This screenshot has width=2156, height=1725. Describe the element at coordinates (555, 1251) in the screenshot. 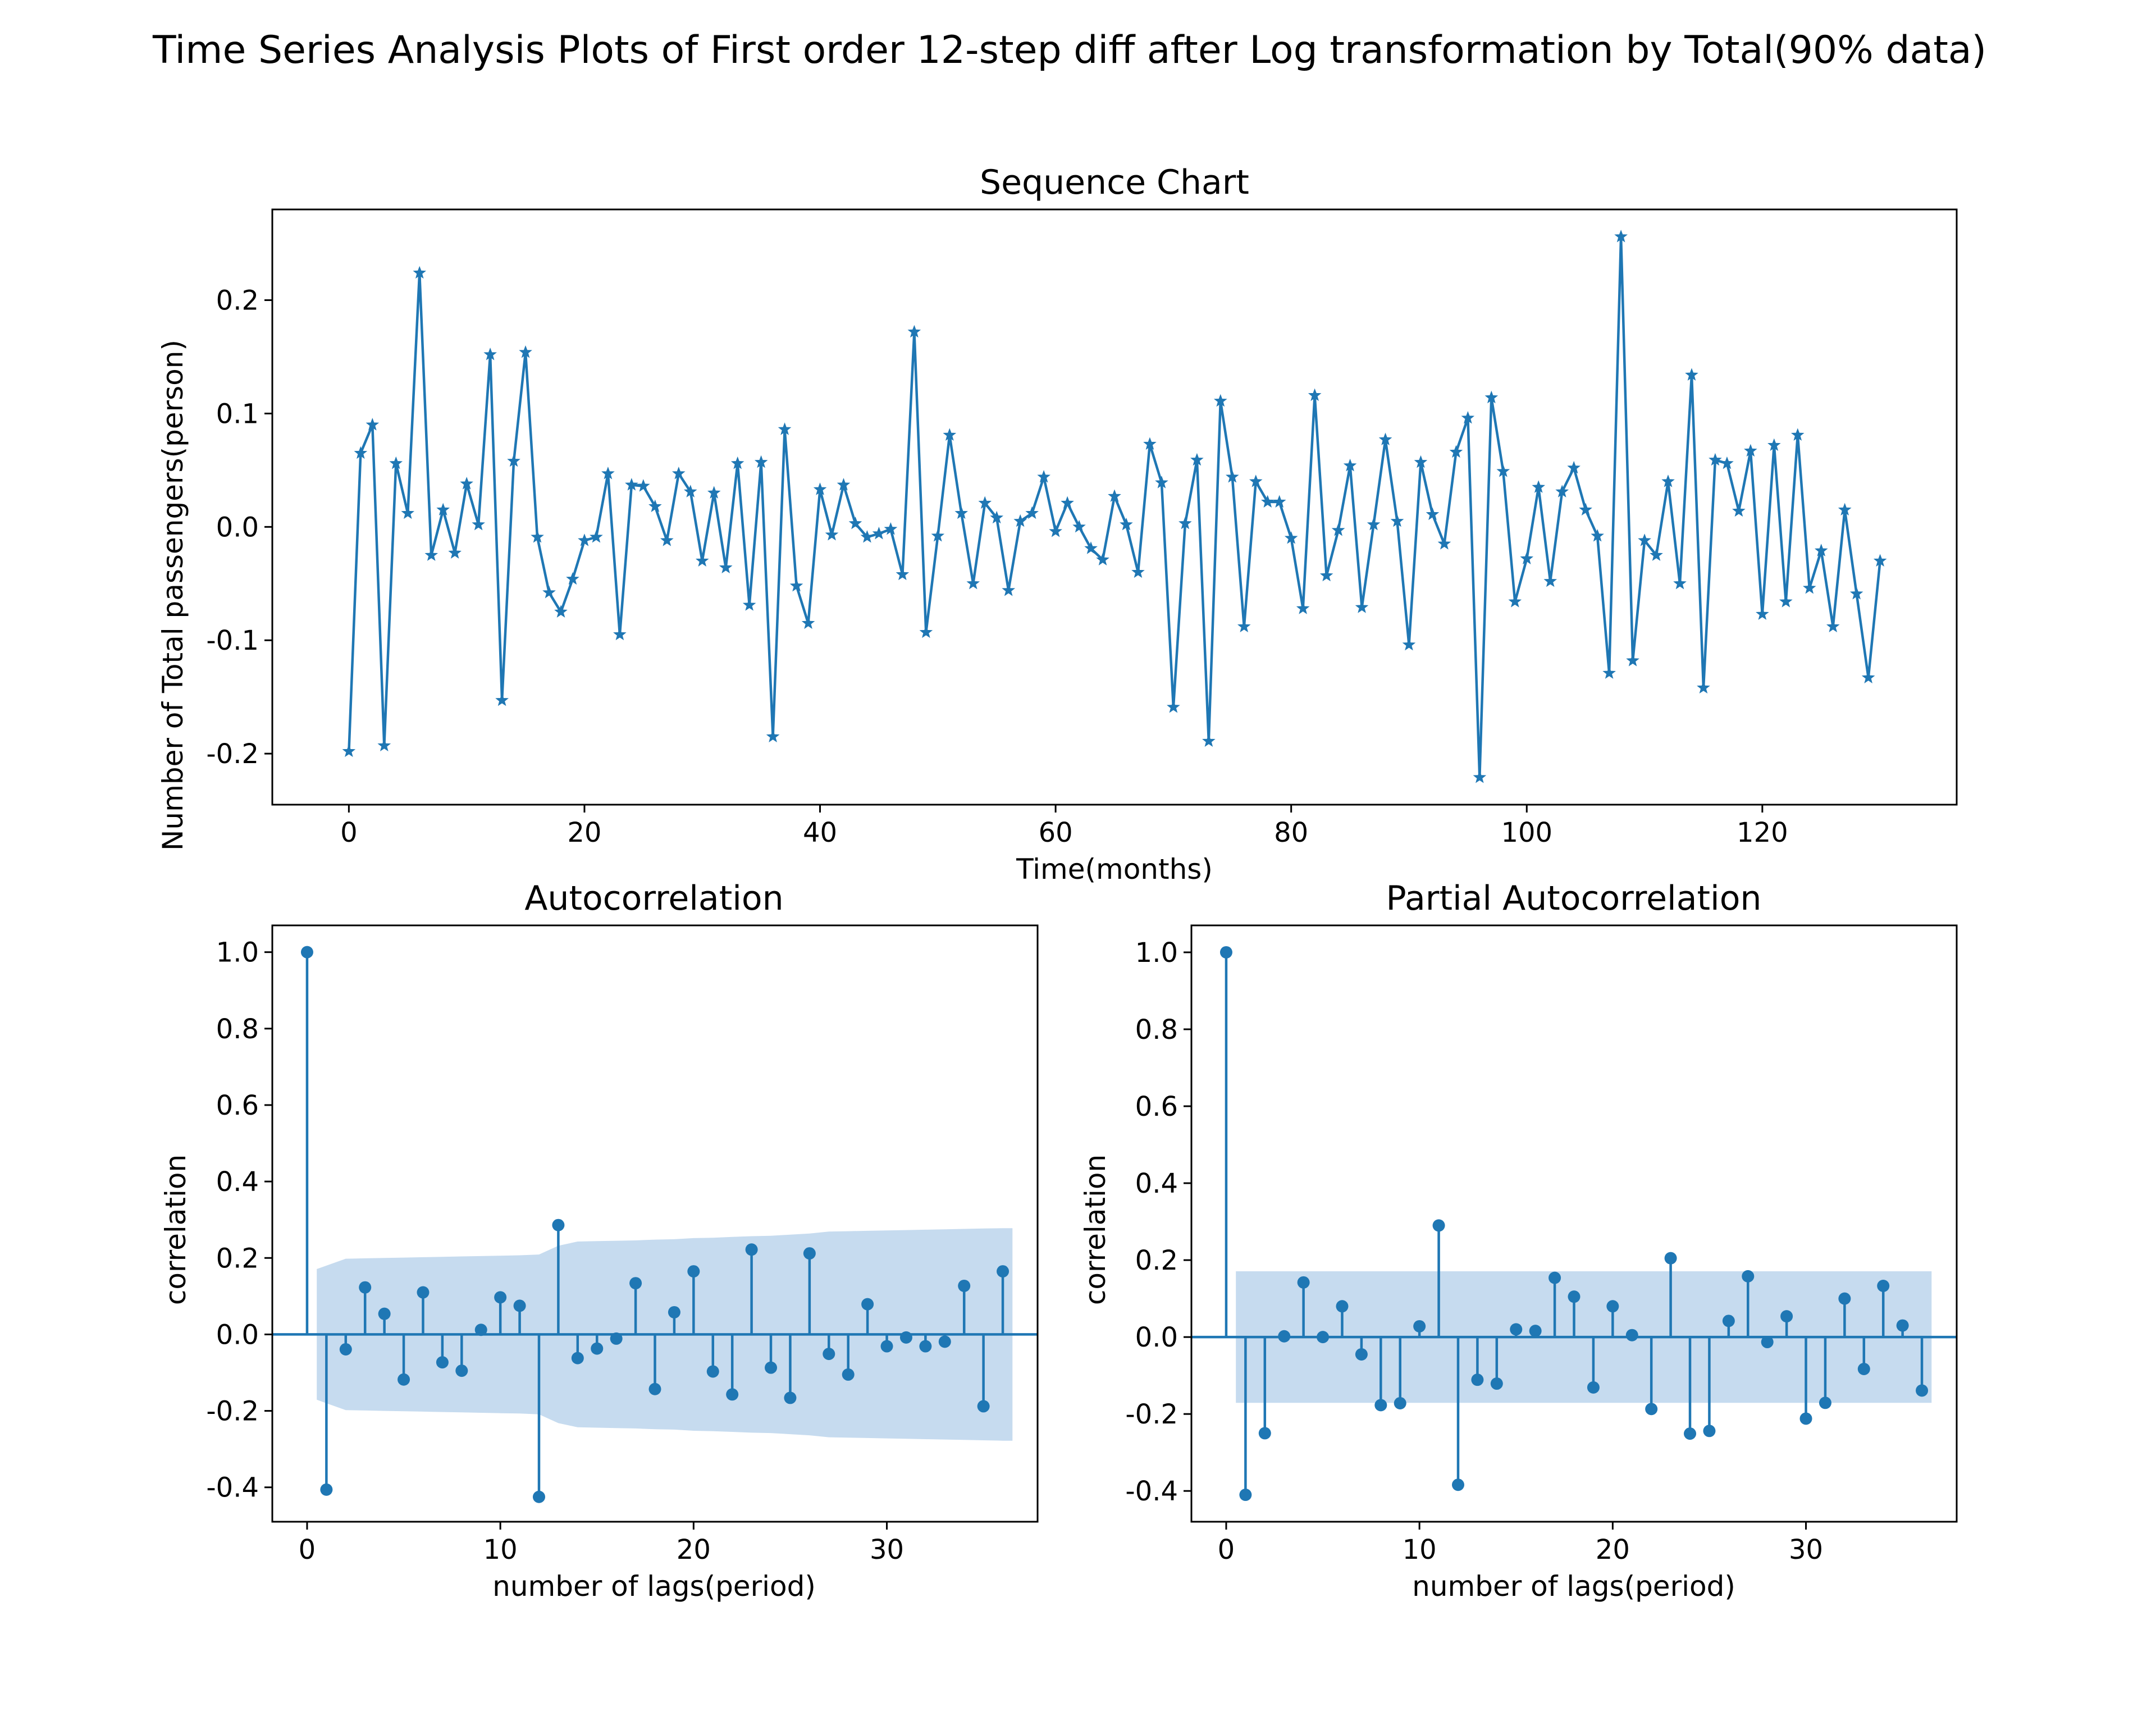

I see `acf-chart-ticks: 0 10 20 30 -0.4 -0.2 0.0 0.2 0.4 0.6 0.8 1.0` at that location.